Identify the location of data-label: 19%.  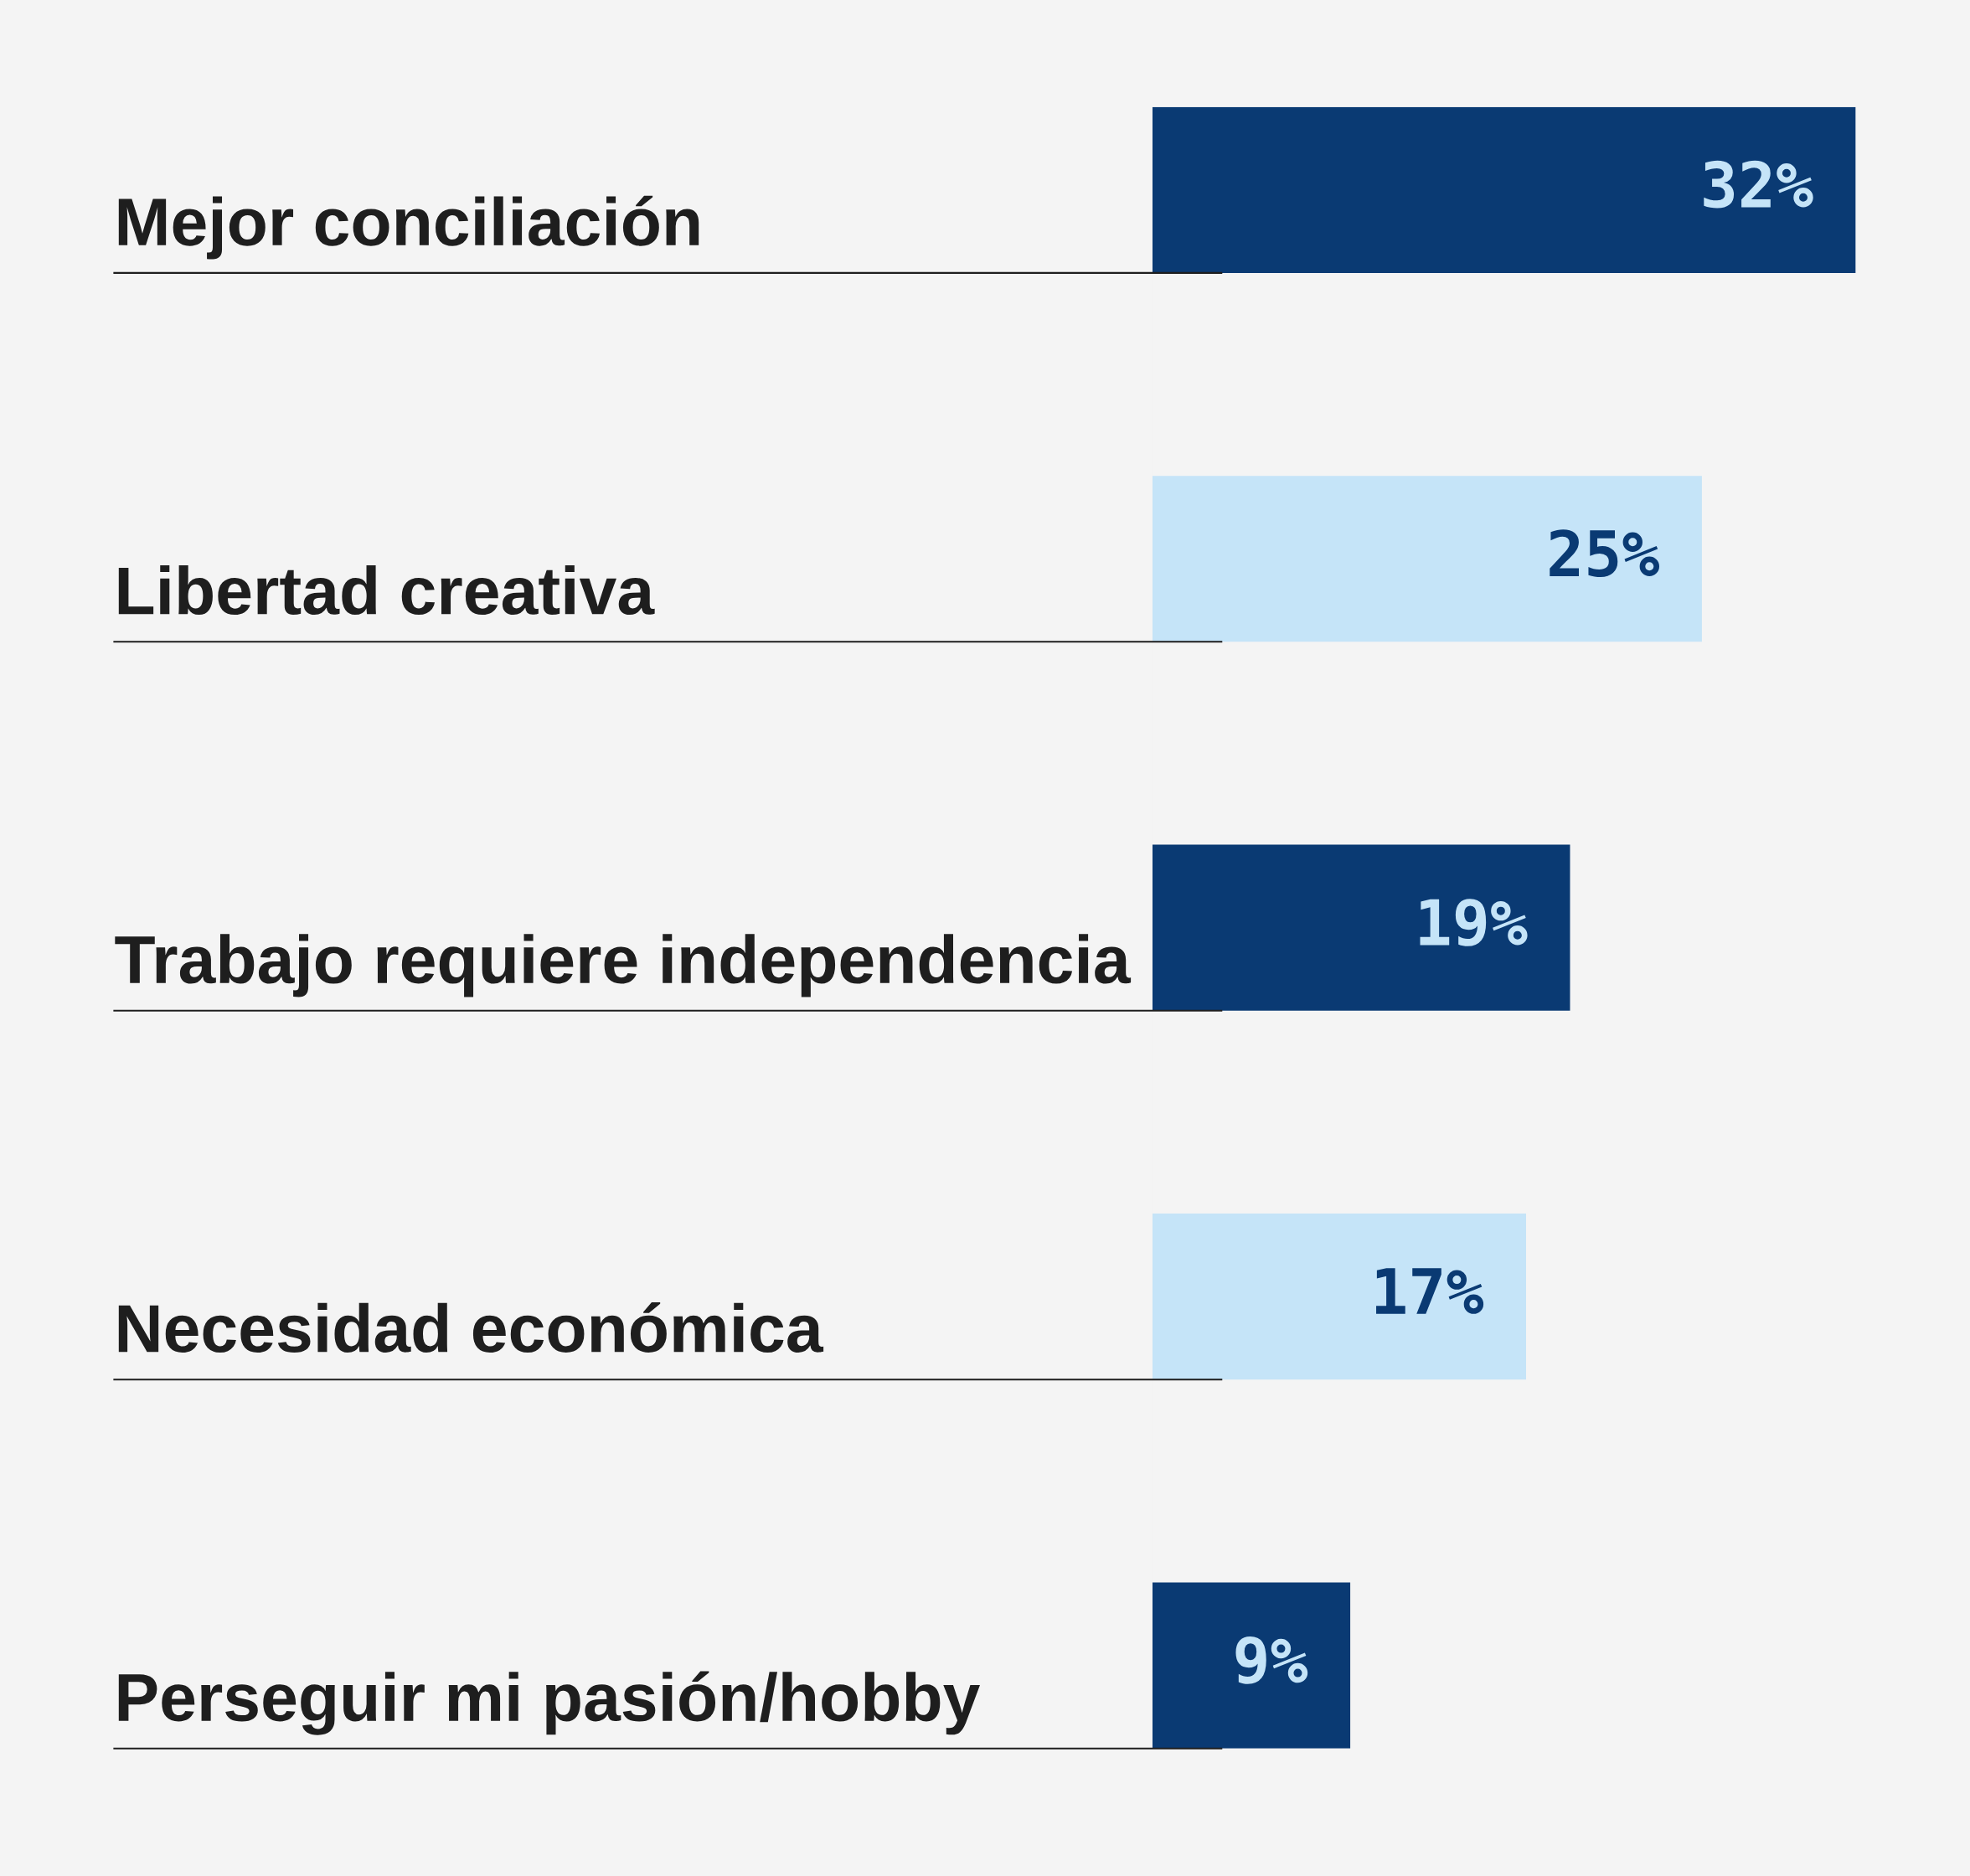
(1474, 922).